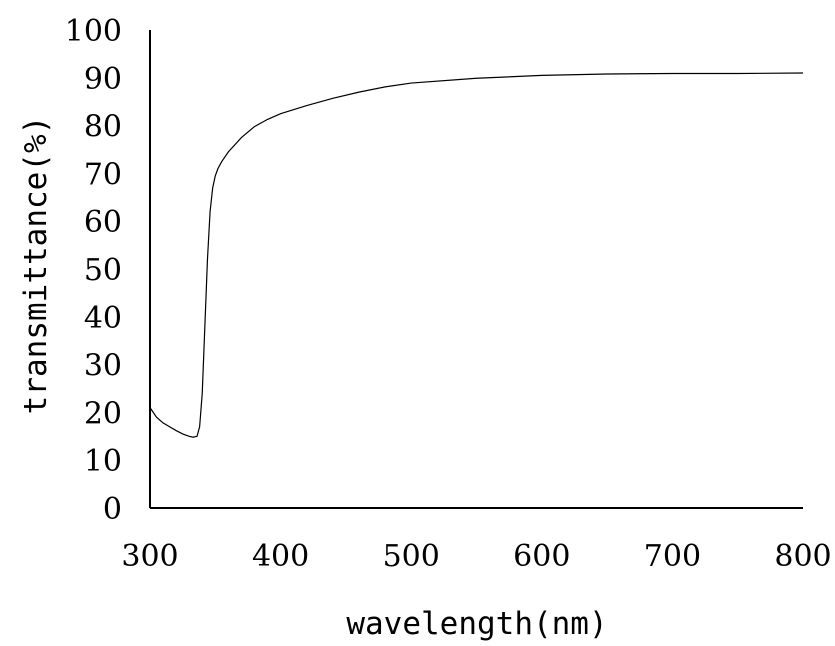 Image resolution: width=835 pixels, height=646 pixels. Describe the element at coordinates (149, 556) in the screenshot. I see `x-tick-label: 300` at that location.